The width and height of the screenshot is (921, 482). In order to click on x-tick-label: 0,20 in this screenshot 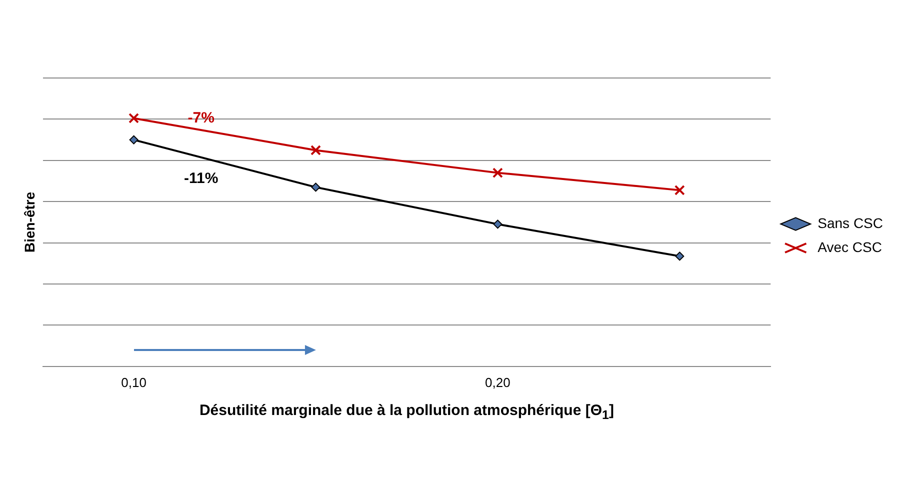, I will do `click(497, 382)`.